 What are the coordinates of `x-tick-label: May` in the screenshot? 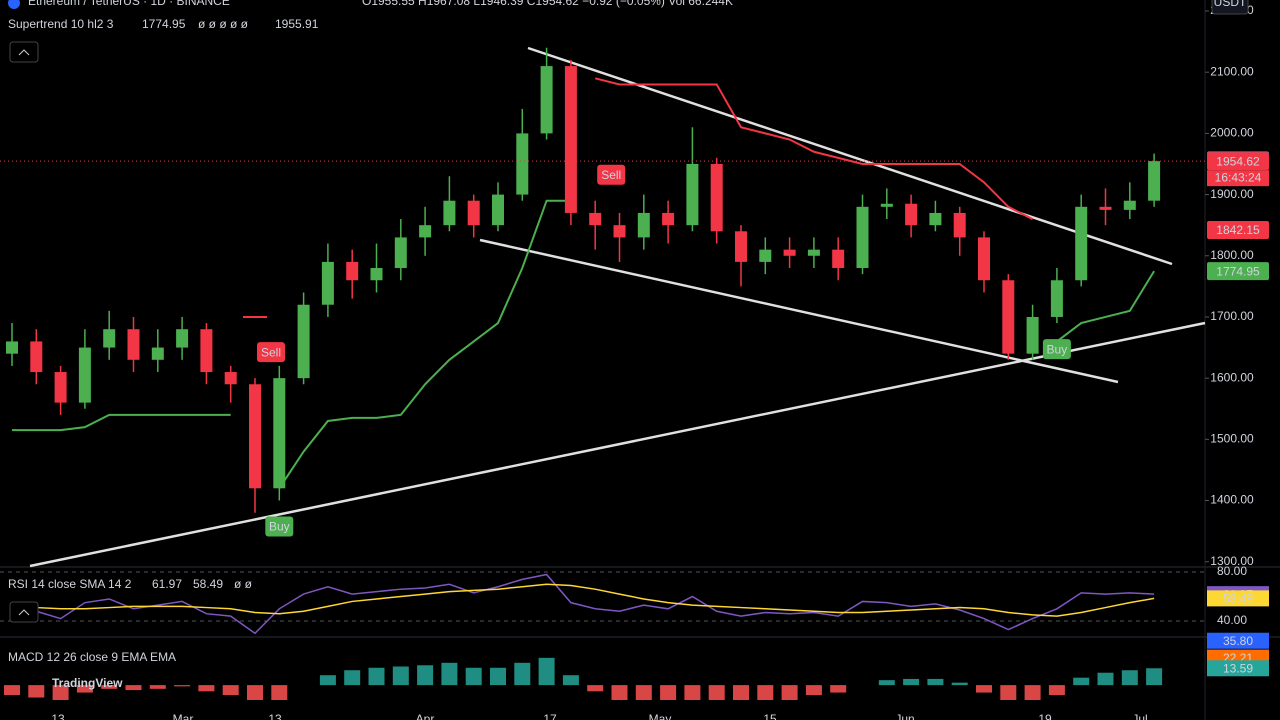 It's located at (660, 716).